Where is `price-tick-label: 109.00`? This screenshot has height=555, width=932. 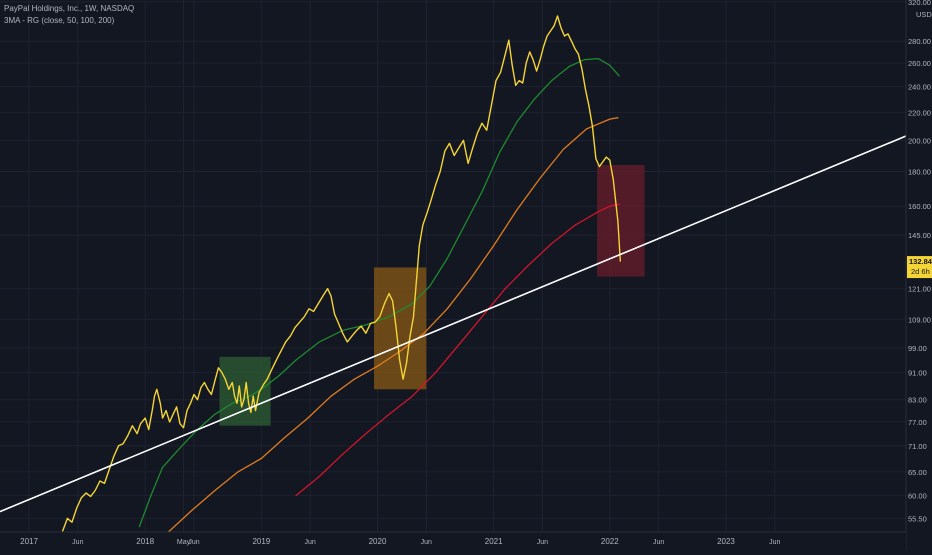 price-tick-label: 109.00 is located at coordinates (919, 319).